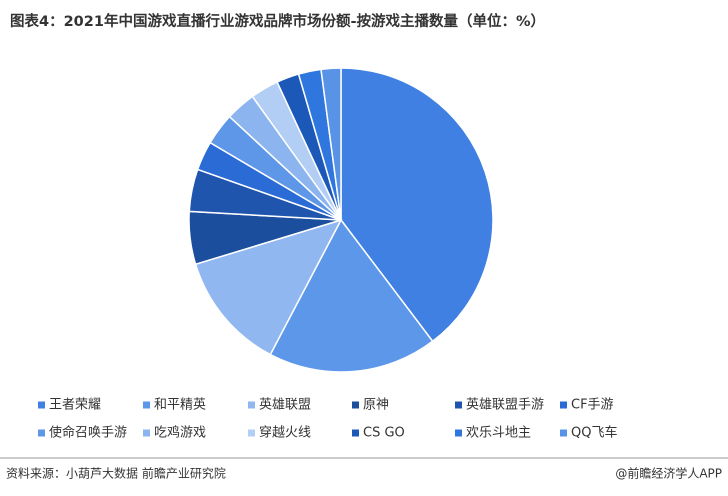  What do you see at coordinates (88, 433) in the screenshot?
I see `legend-label: 使命召唤手游` at bounding box center [88, 433].